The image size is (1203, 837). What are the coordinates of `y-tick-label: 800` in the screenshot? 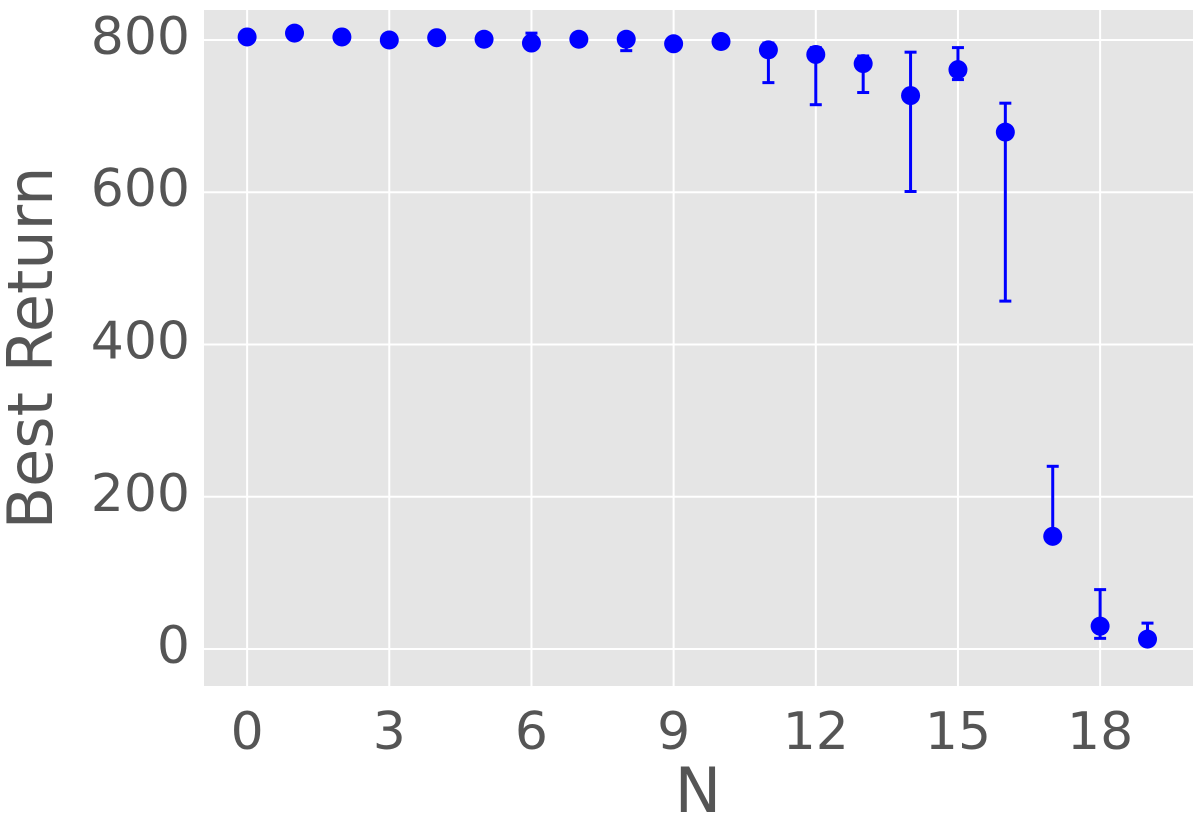 It's located at (140, 37).